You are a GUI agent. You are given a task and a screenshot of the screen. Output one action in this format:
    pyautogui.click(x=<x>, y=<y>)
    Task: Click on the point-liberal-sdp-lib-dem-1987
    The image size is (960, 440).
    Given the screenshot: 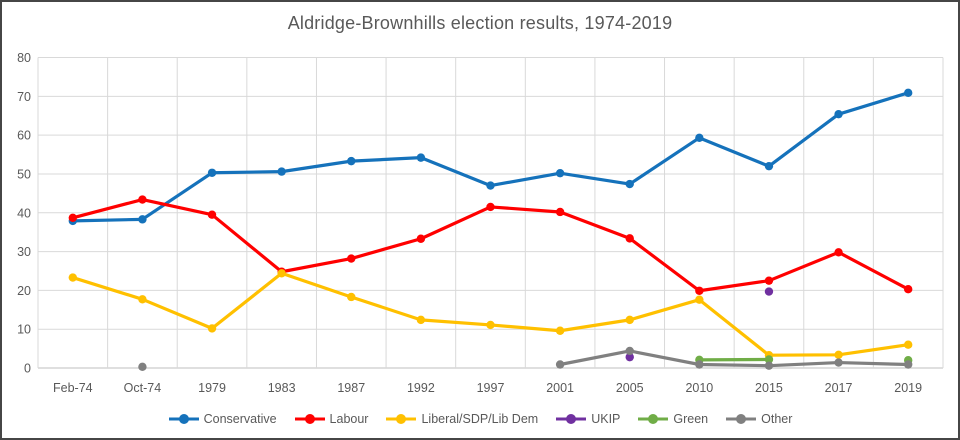 What is the action you would take?
    pyautogui.click(x=351, y=297)
    